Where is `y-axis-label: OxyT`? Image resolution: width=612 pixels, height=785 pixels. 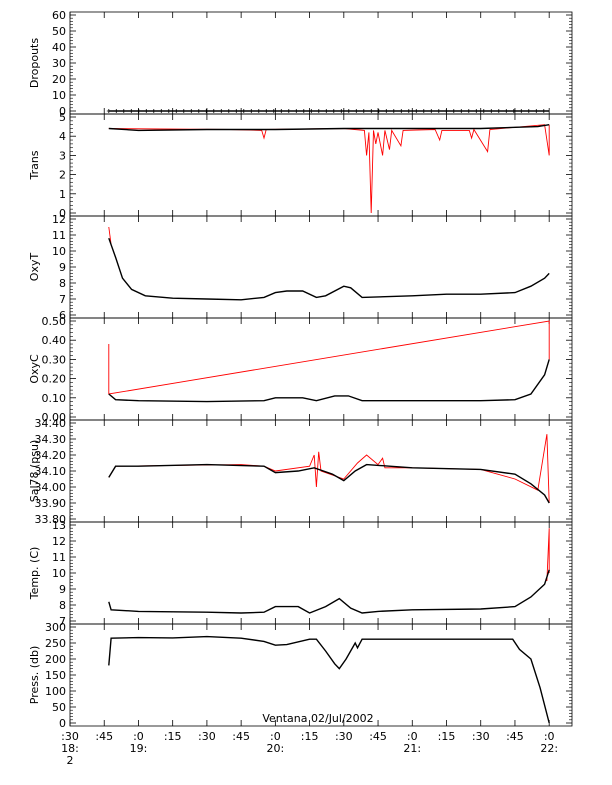 y-axis-label: OxyT is located at coordinates (34, 267).